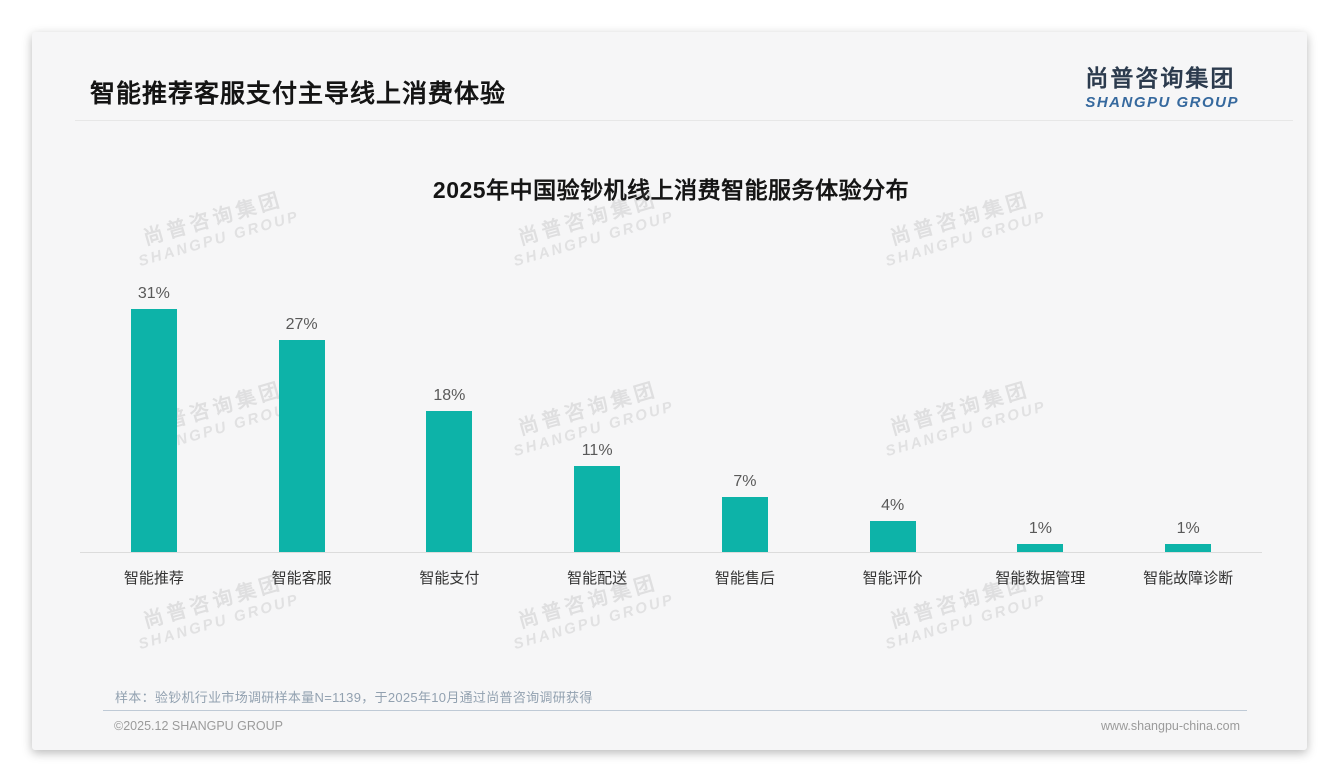 The width and height of the screenshot is (1340, 780). Describe the element at coordinates (198, 726) in the screenshot. I see `copyright-text: ©2025.12 SHANGPU GROUP` at that location.